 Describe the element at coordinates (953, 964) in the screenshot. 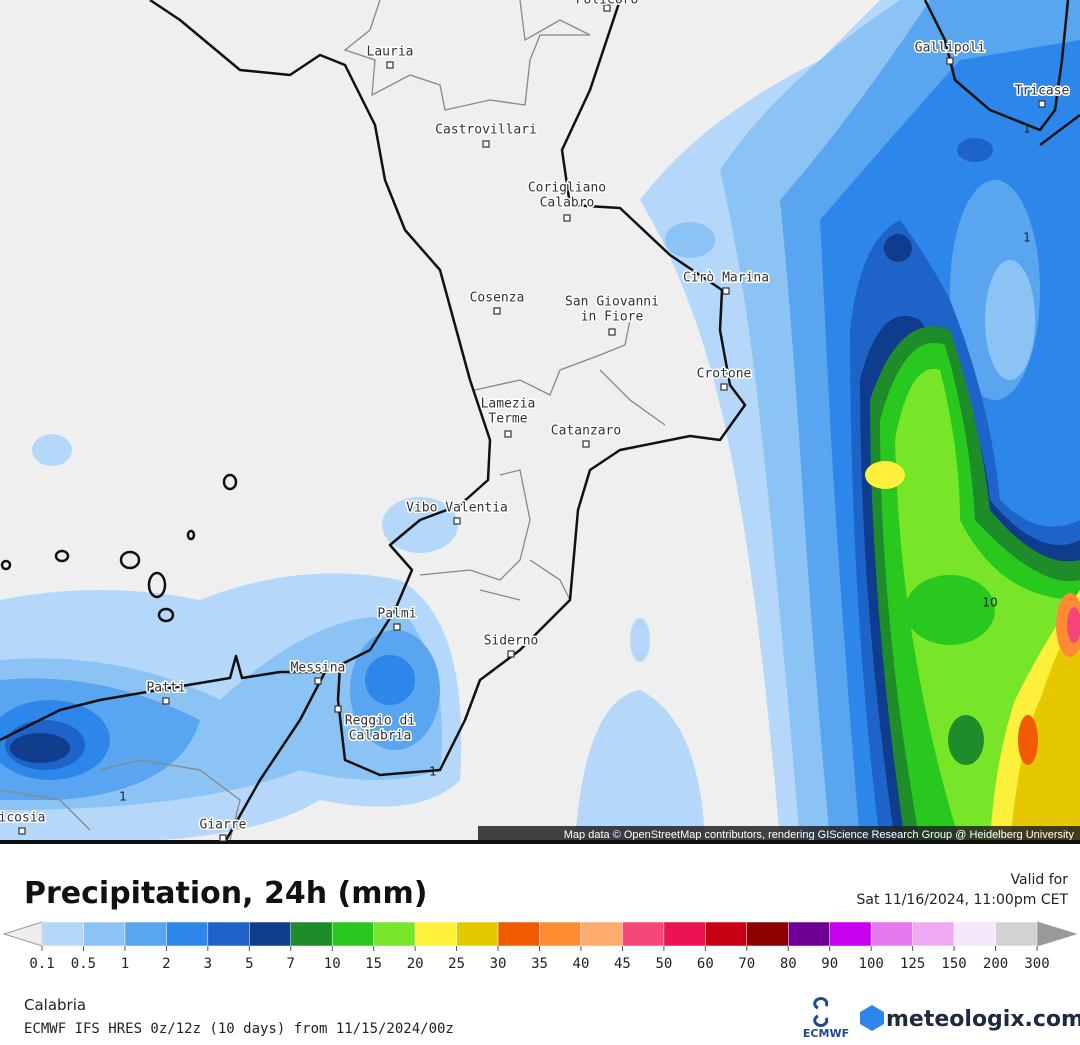

I see `legend-tick-label: 150` at that location.